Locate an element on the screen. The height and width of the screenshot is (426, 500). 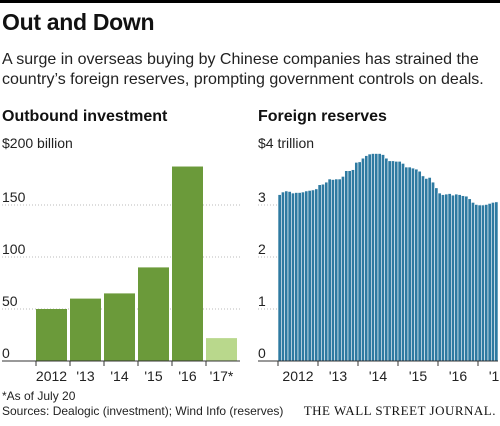
y-tick-label: 100 is located at coordinates (14, 249).